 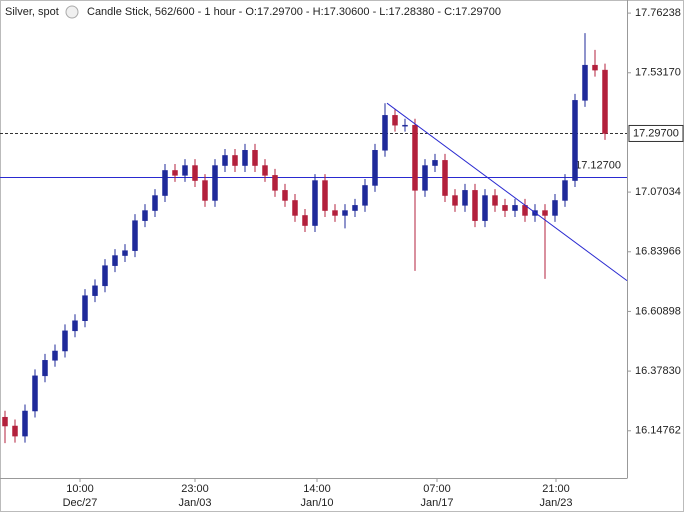 I want to click on x-tick-label: 23:00, so click(x=195, y=489).